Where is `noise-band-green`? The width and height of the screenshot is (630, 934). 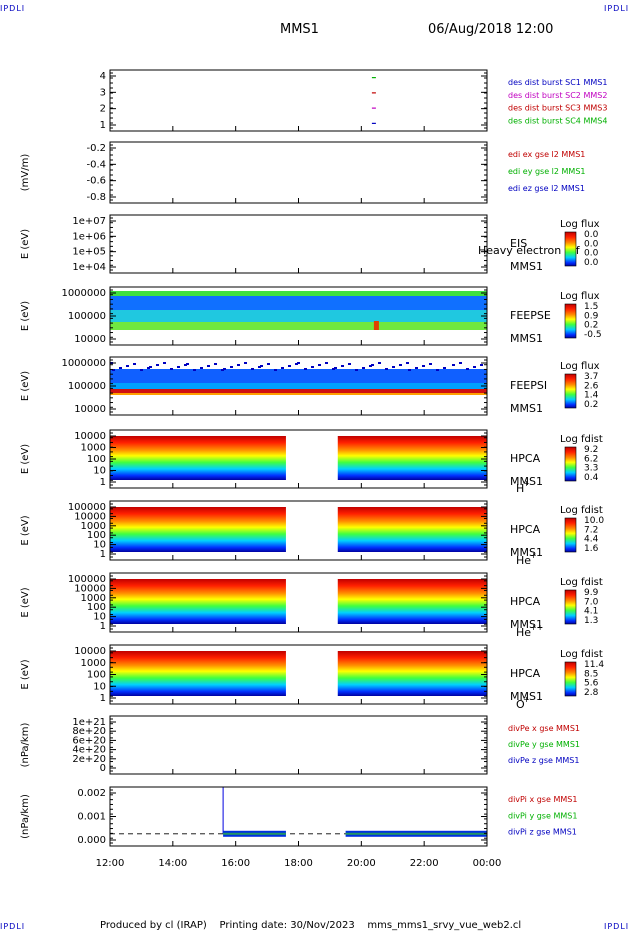 noise-band-green is located at coordinates (416, 833).